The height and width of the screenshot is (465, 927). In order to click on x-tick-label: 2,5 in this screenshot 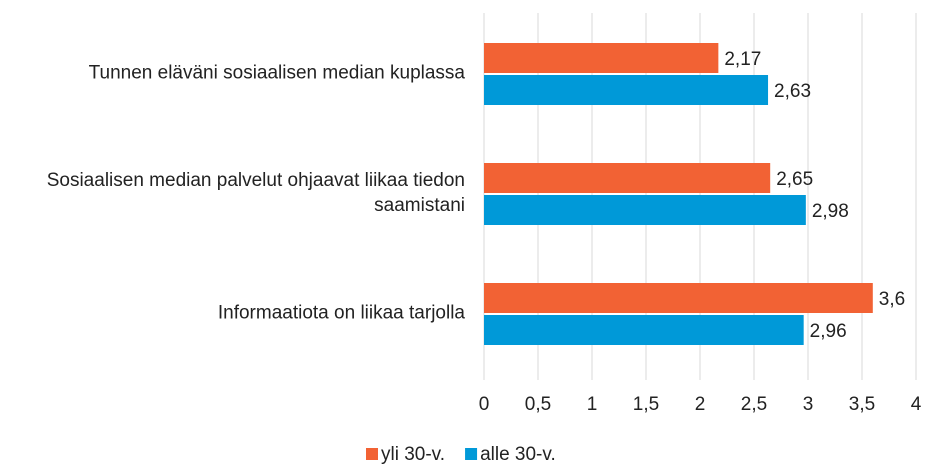, I will do `click(754, 404)`.